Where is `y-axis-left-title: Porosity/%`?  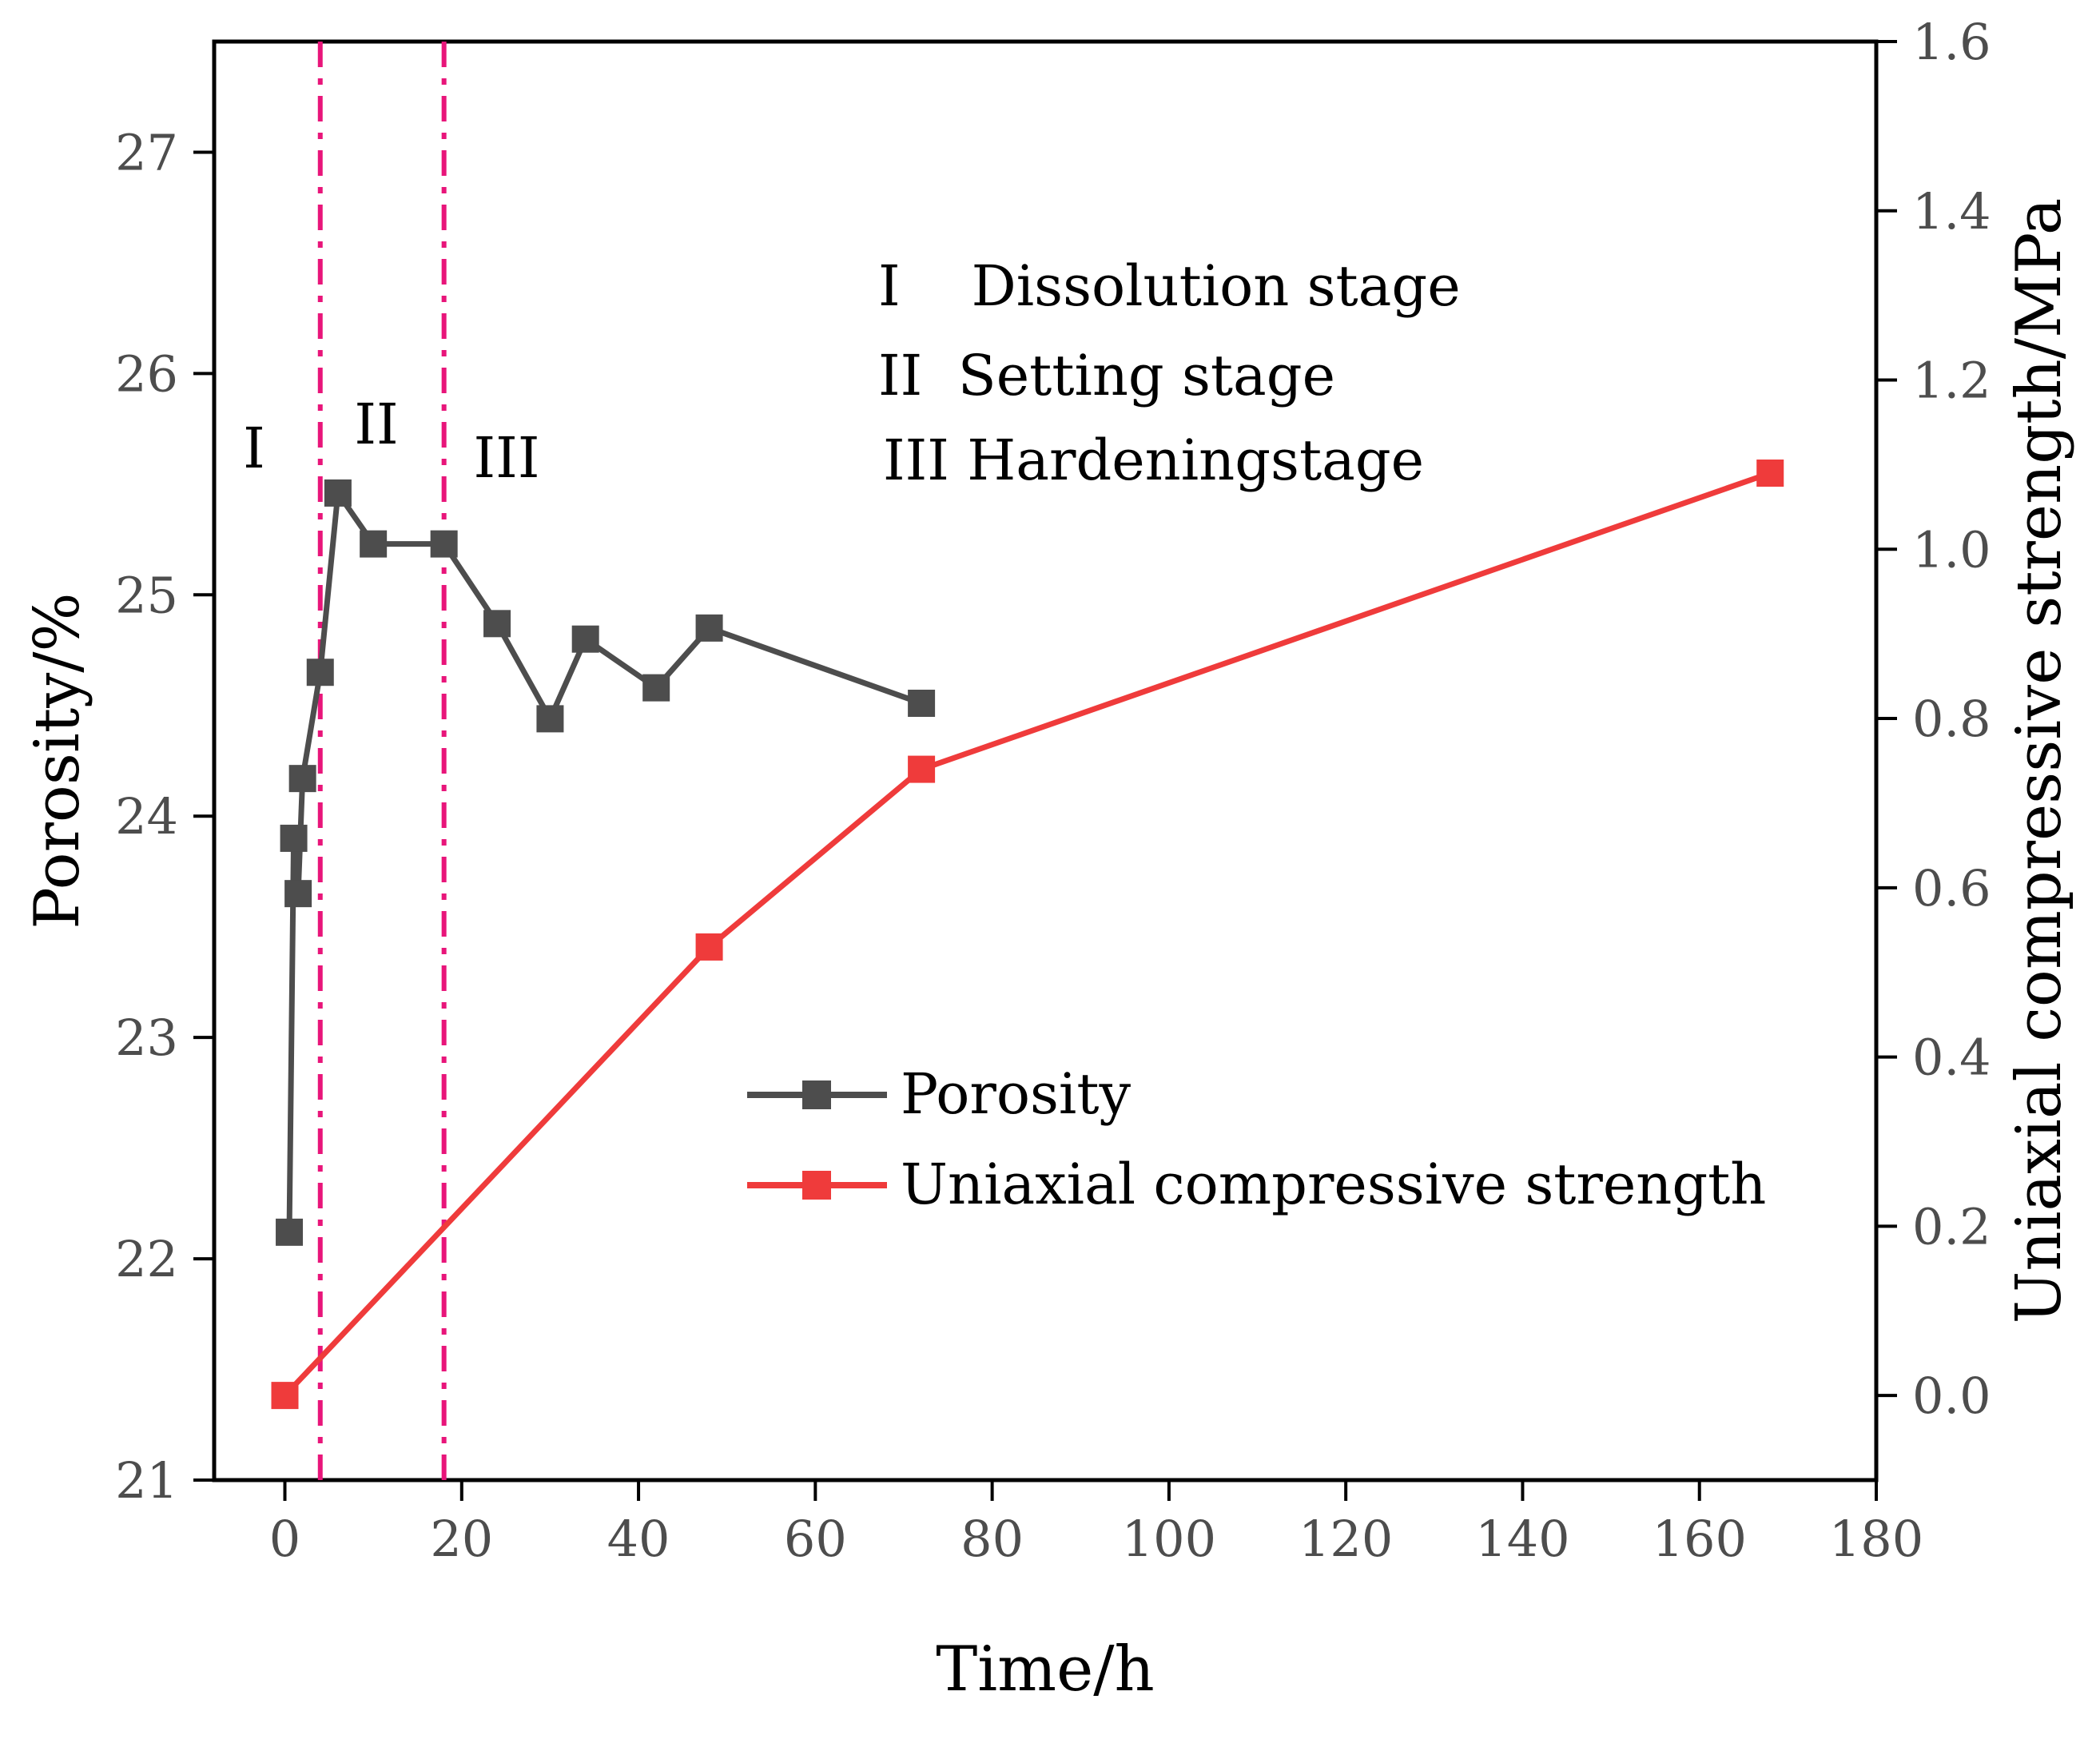 y-axis-left-title: Porosity/% is located at coordinates (57, 761).